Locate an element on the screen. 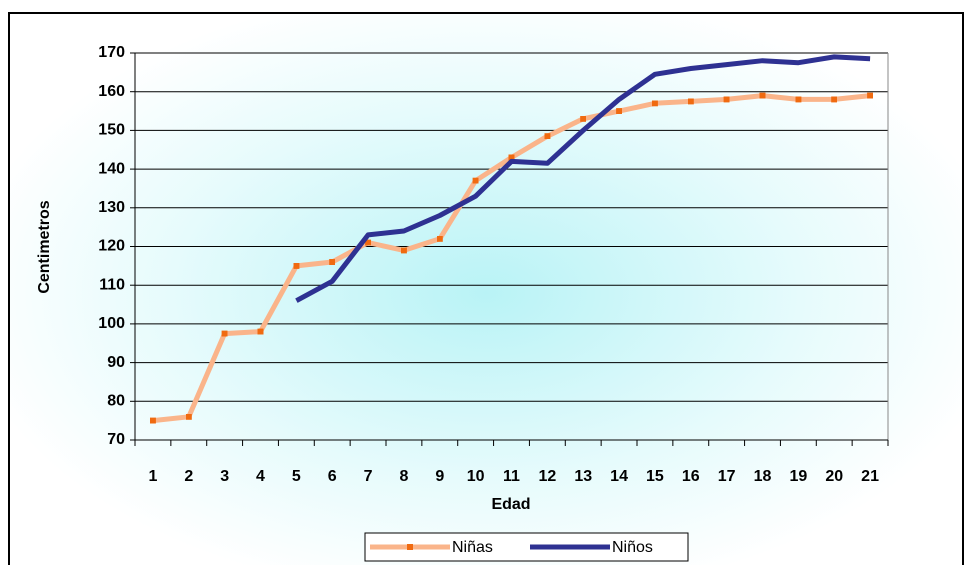 Image resolution: width=974 pixels, height=570 pixels. x-tick-label: 14 is located at coordinates (619, 476).